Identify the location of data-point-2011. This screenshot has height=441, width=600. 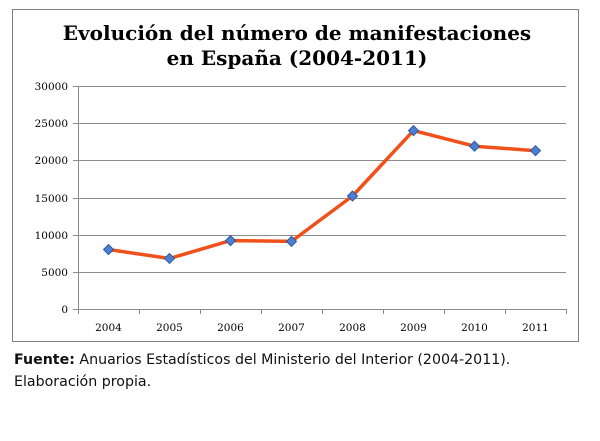
(535, 150).